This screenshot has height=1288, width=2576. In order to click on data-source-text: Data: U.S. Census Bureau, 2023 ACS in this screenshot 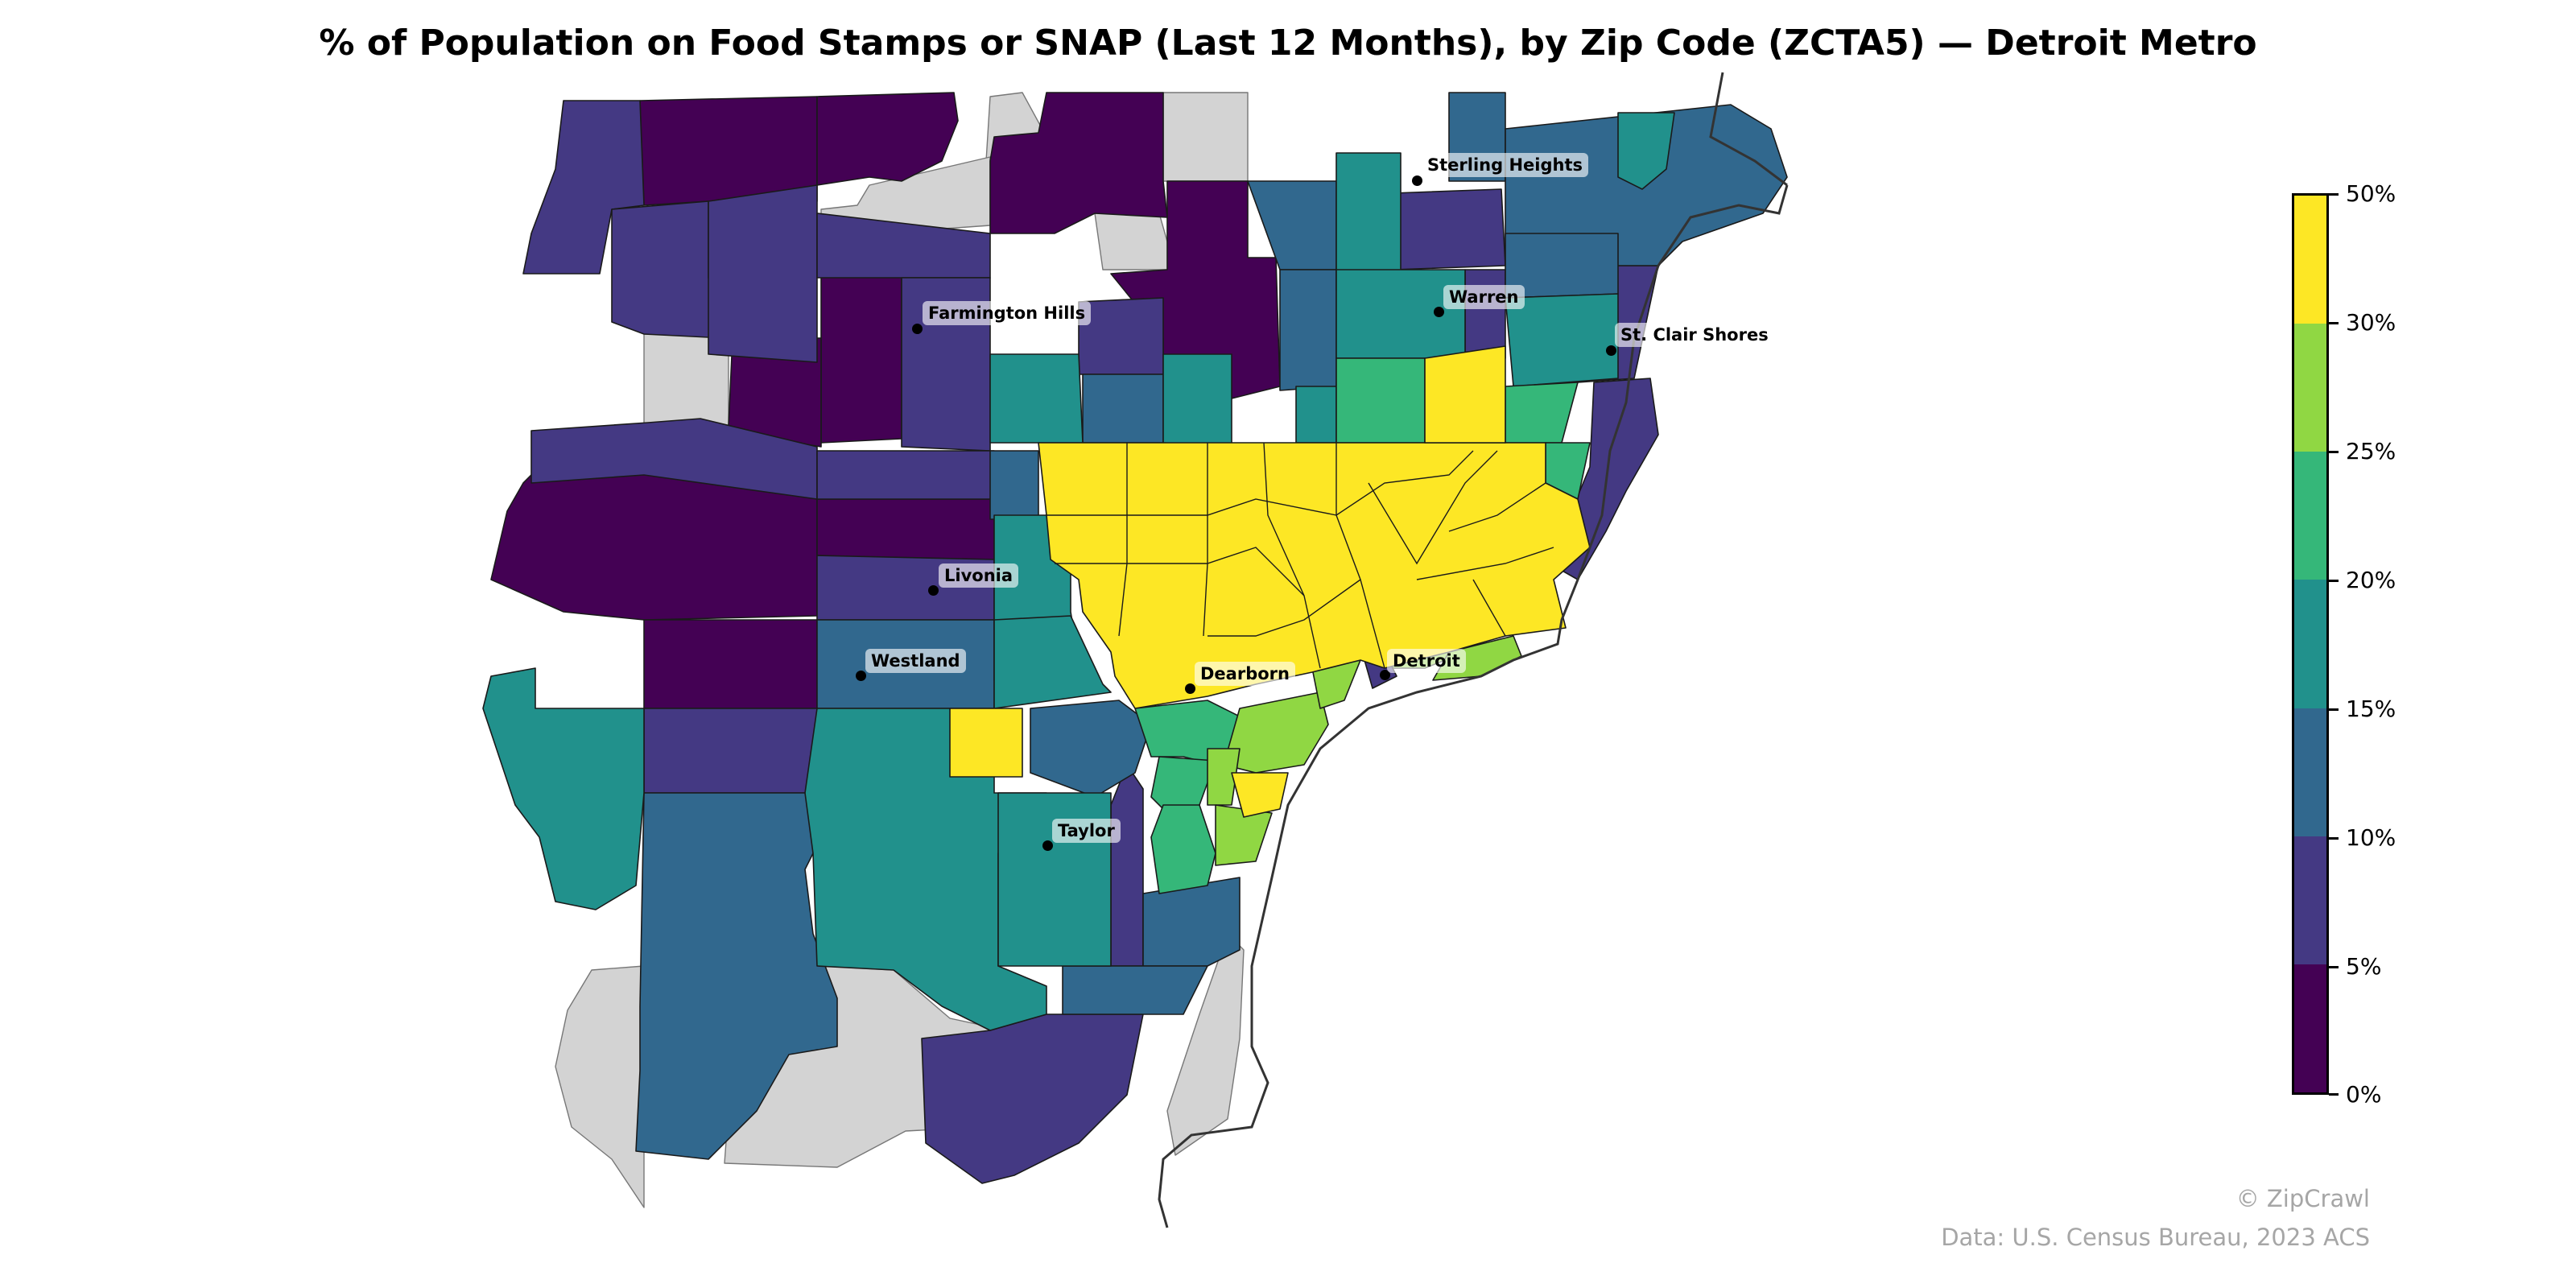, I will do `click(2155, 1237)`.